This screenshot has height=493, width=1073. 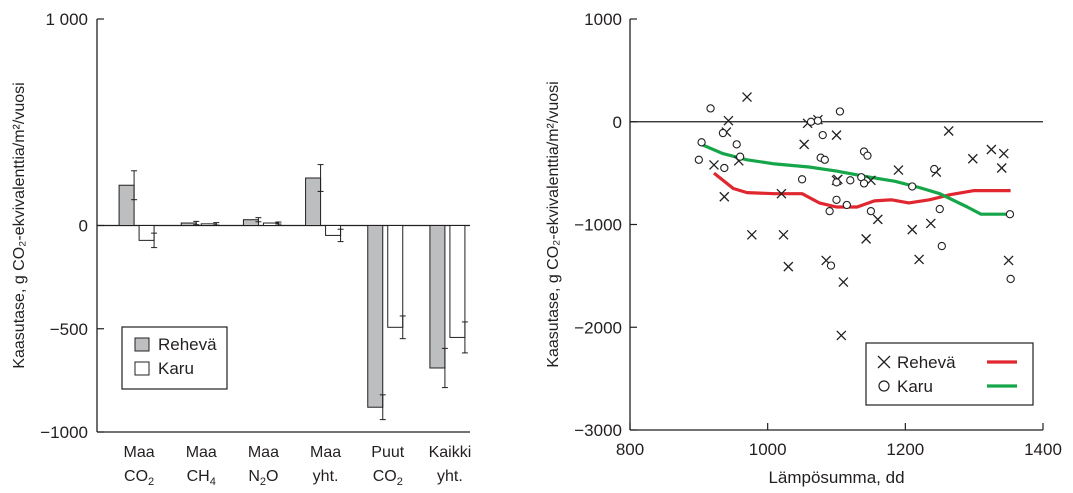 I want to click on y-tick-label: −2000, so click(x=598, y=327).